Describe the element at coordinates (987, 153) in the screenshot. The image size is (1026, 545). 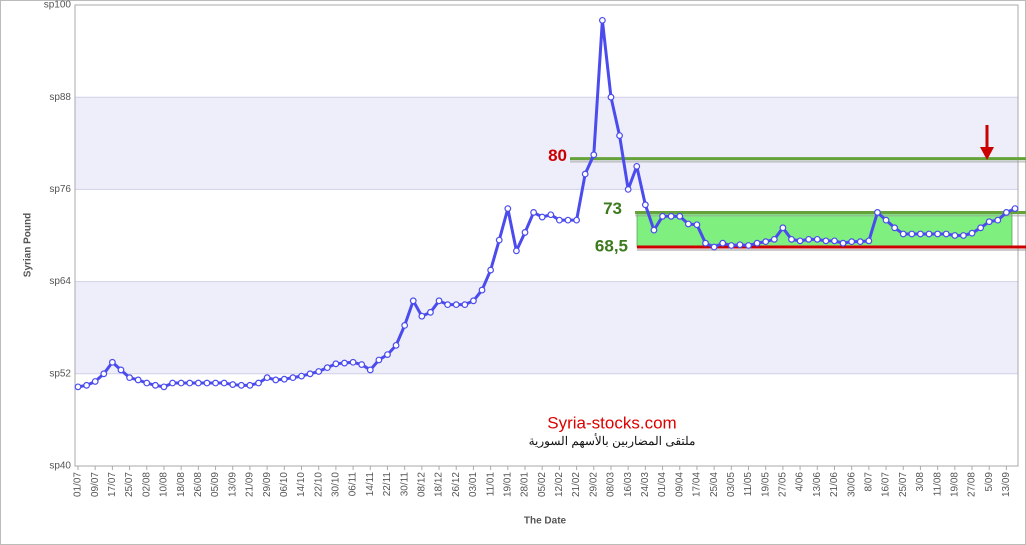
I see `arrow-head` at that location.